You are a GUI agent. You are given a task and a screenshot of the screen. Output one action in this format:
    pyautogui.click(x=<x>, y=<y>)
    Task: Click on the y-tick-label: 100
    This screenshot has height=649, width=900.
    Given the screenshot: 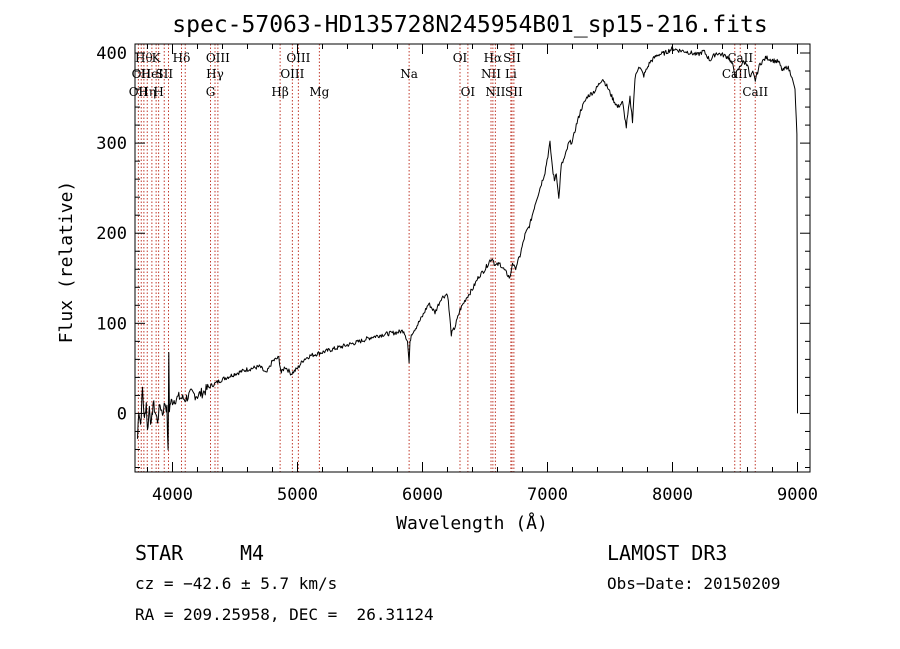 What is the action you would take?
    pyautogui.click(x=111, y=324)
    